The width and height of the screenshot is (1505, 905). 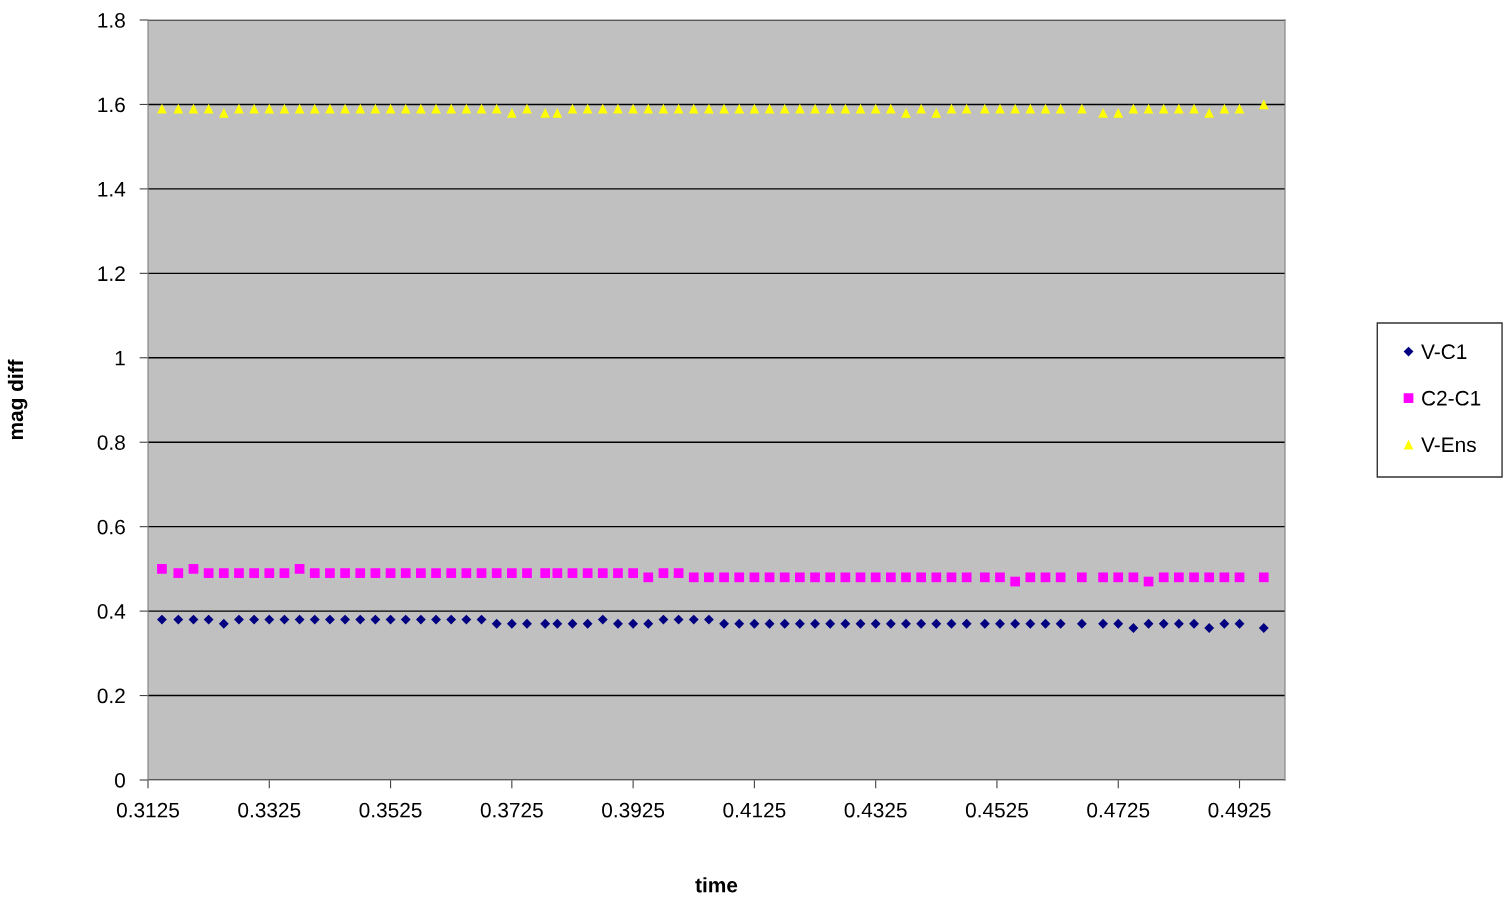 What do you see at coordinates (1118, 810) in the screenshot?
I see `x-tick-label: 0.4725` at bounding box center [1118, 810].